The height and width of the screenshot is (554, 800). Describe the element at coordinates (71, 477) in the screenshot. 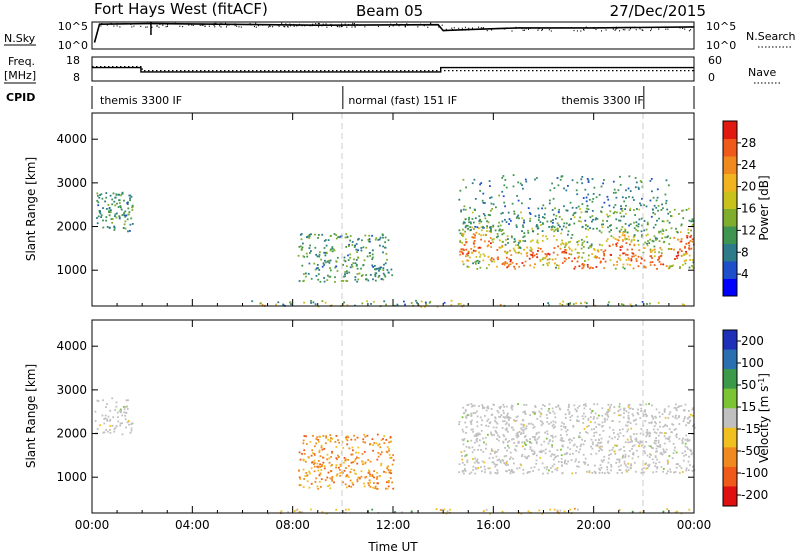

I see `y-tick-label: 1000` at that location.